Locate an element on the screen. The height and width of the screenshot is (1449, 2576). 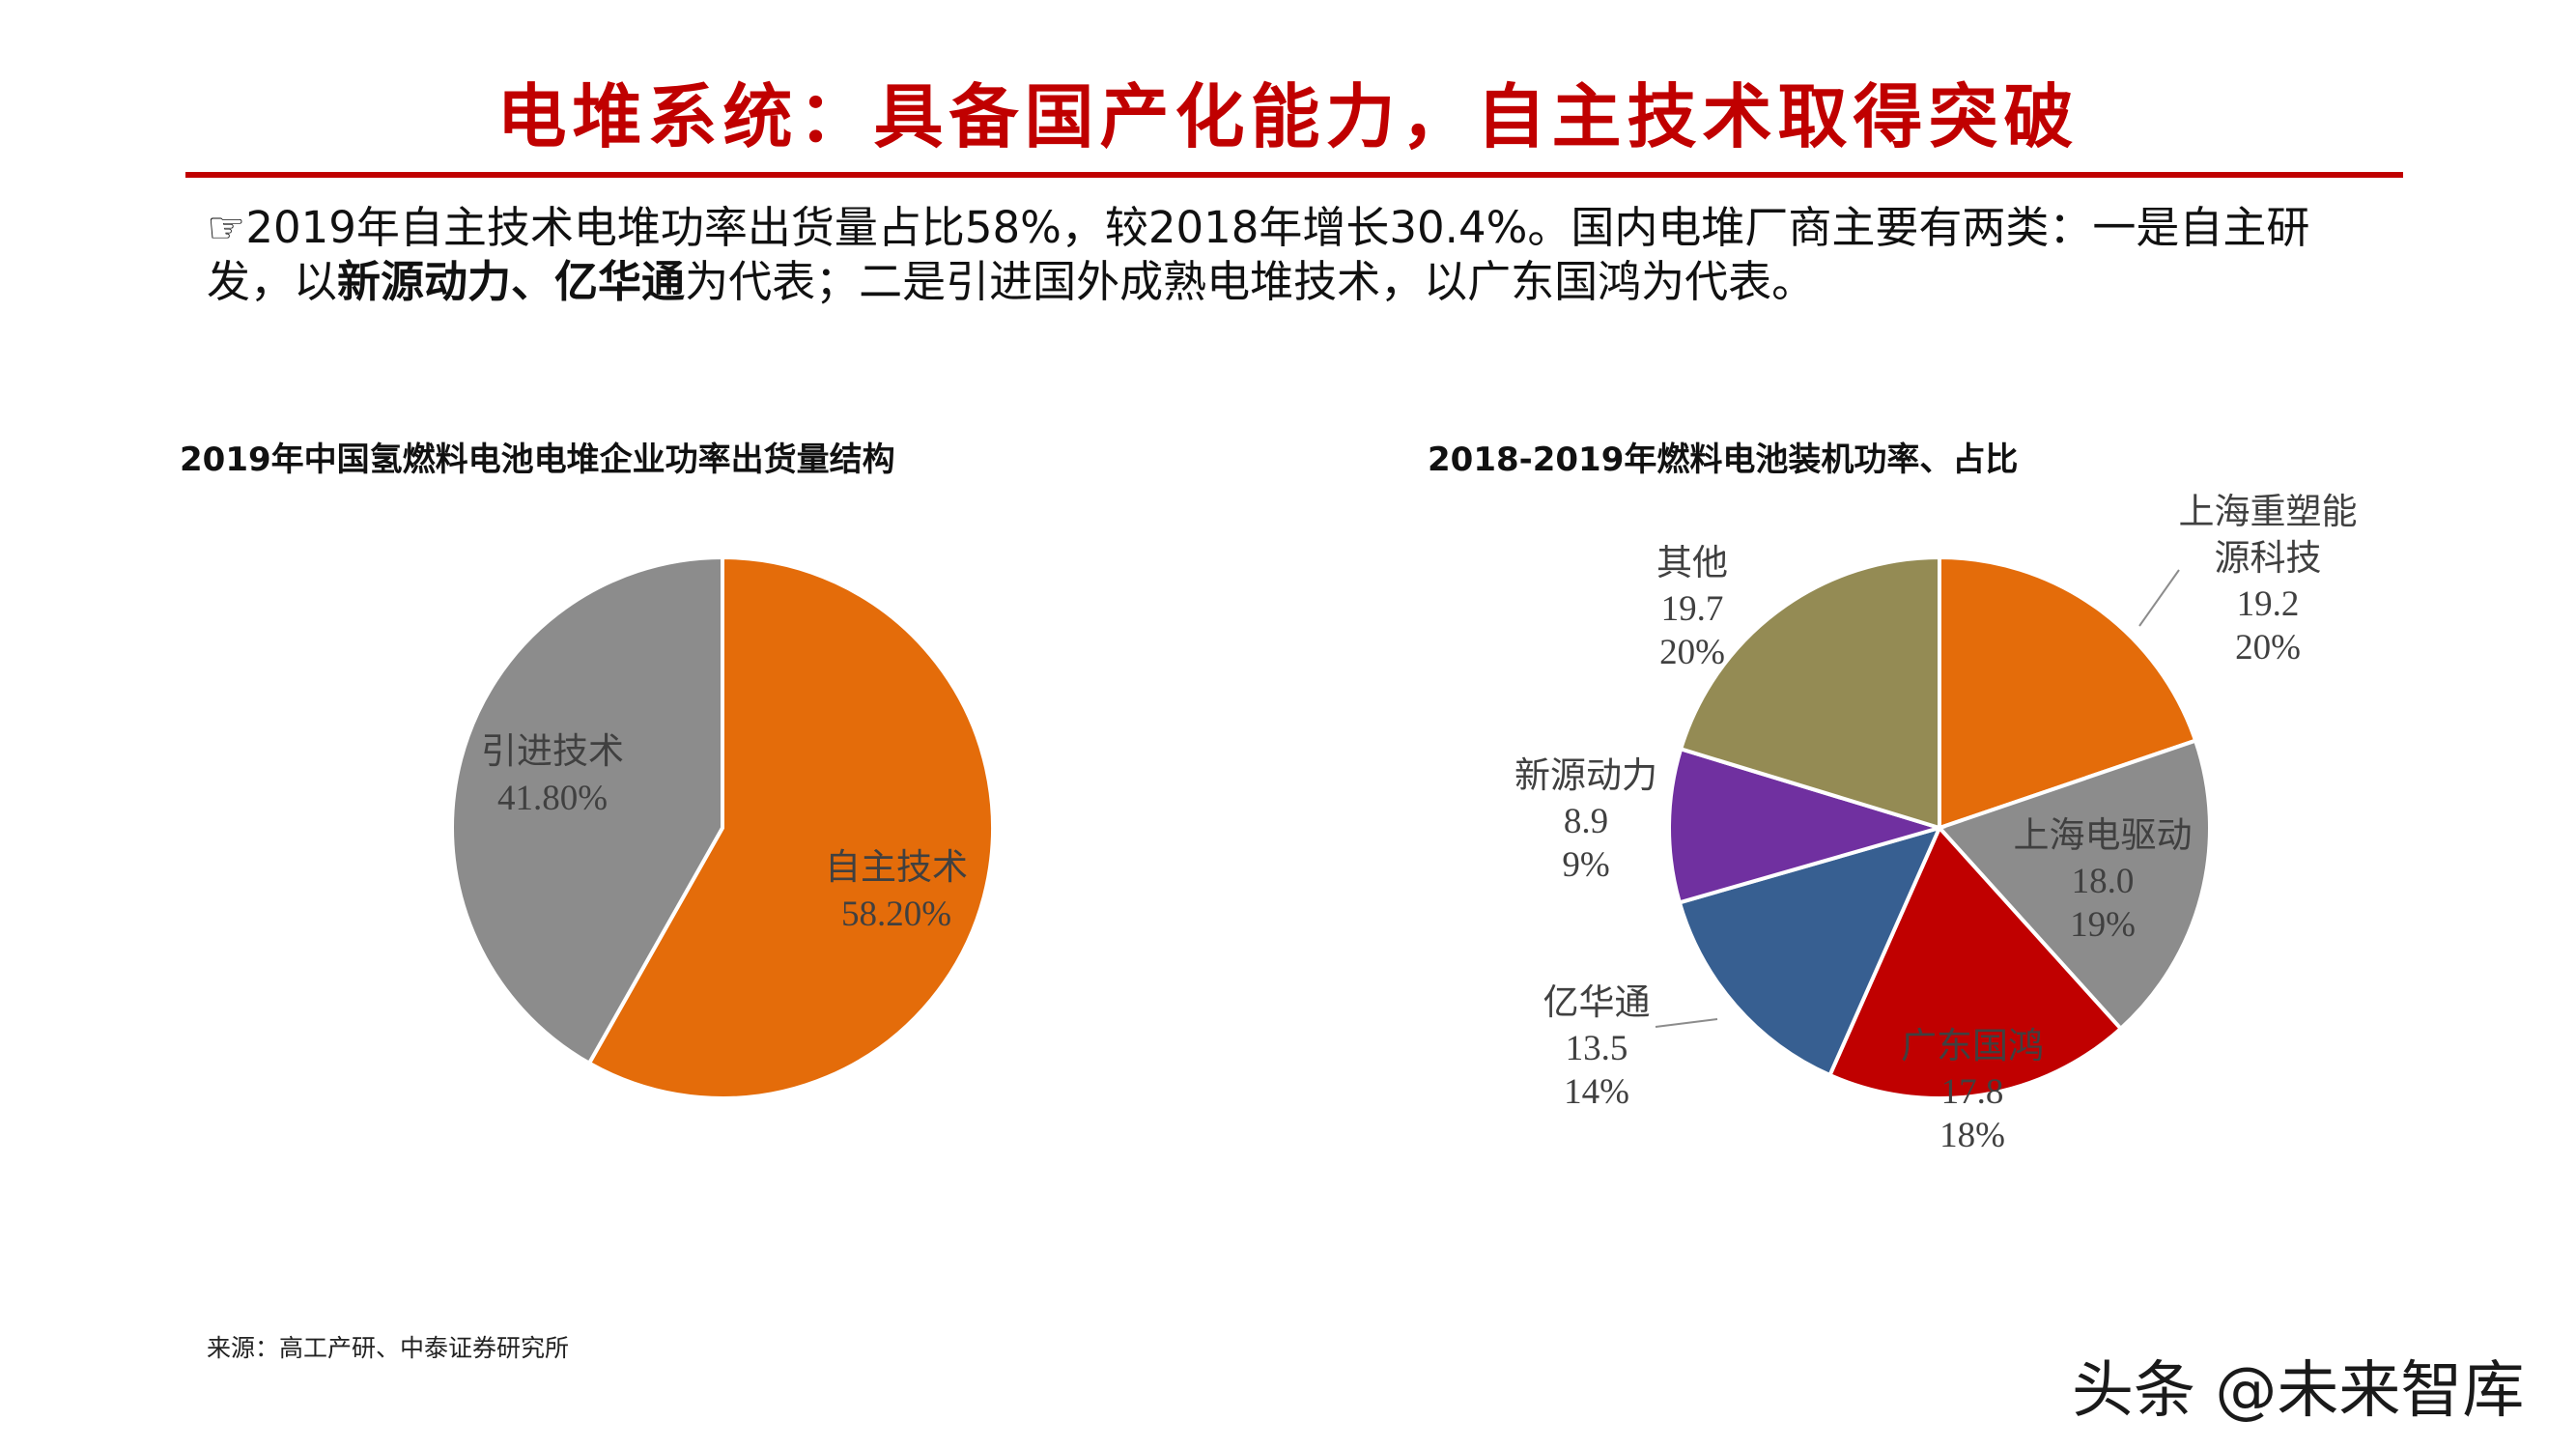
pie2-label-percent-4: 9% is located at coordinates (1585, 865).